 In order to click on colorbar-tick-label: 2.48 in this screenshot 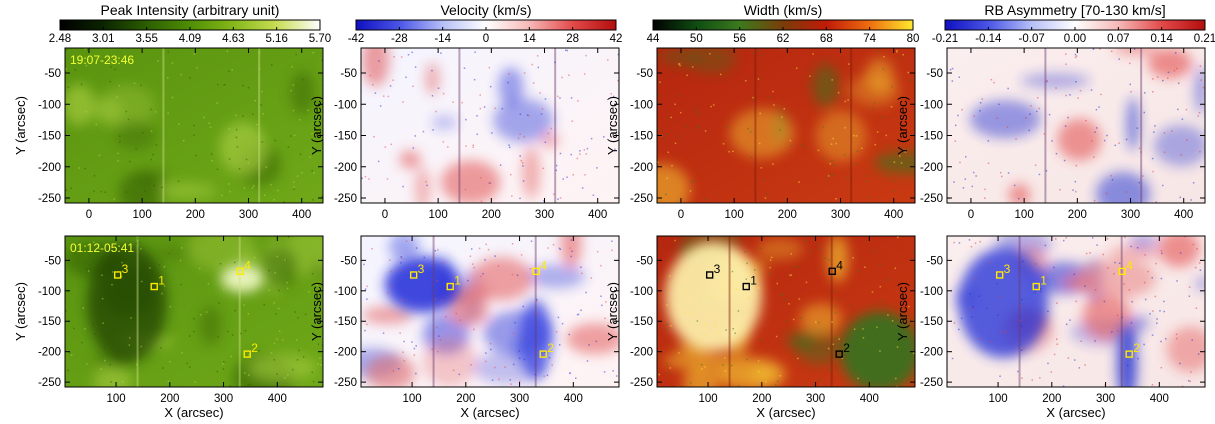, I will do `click(60, 39)`.